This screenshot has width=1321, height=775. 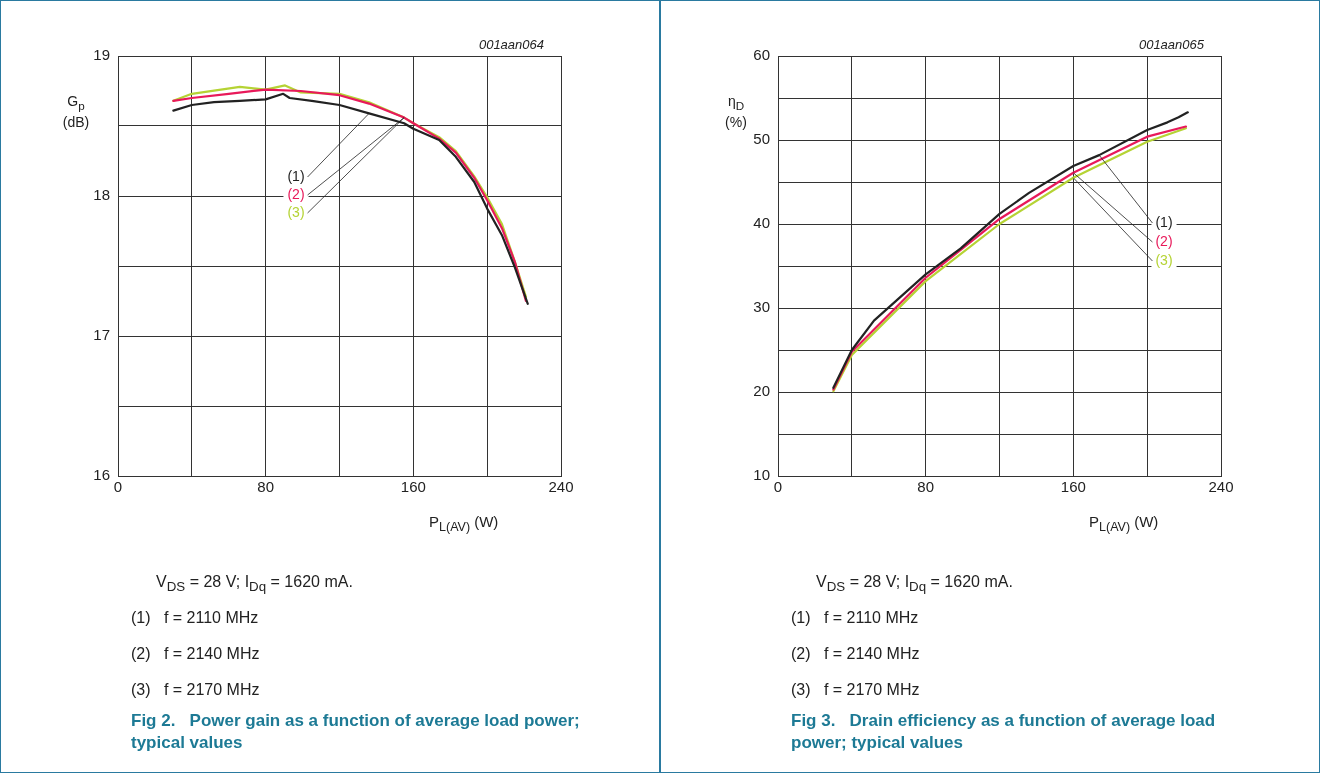 What do you see at coordinates (761, 223) in the screenshot?
I see `y-tick-label: 40` at bounding box center [761, 223].